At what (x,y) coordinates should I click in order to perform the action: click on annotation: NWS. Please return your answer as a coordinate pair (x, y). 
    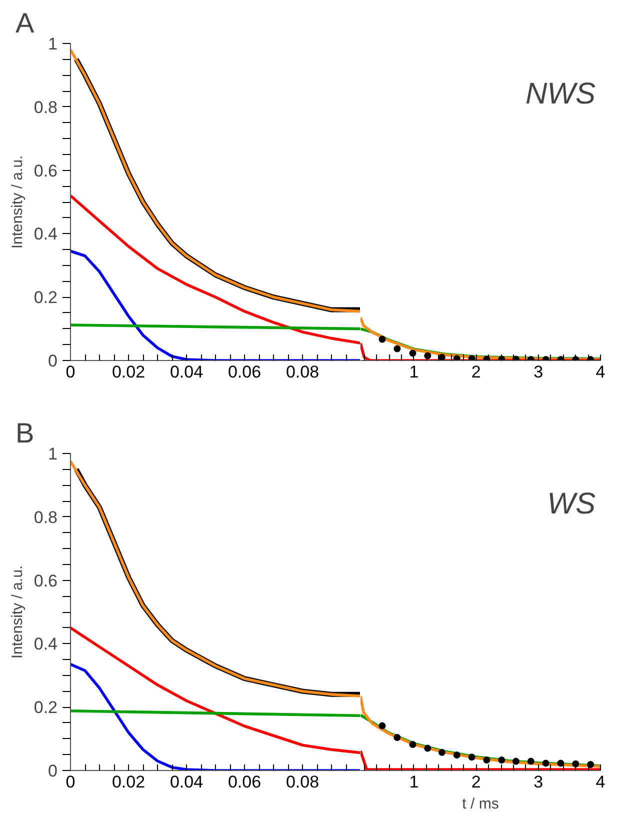
    Looking at the image, I should click on (561, 94).